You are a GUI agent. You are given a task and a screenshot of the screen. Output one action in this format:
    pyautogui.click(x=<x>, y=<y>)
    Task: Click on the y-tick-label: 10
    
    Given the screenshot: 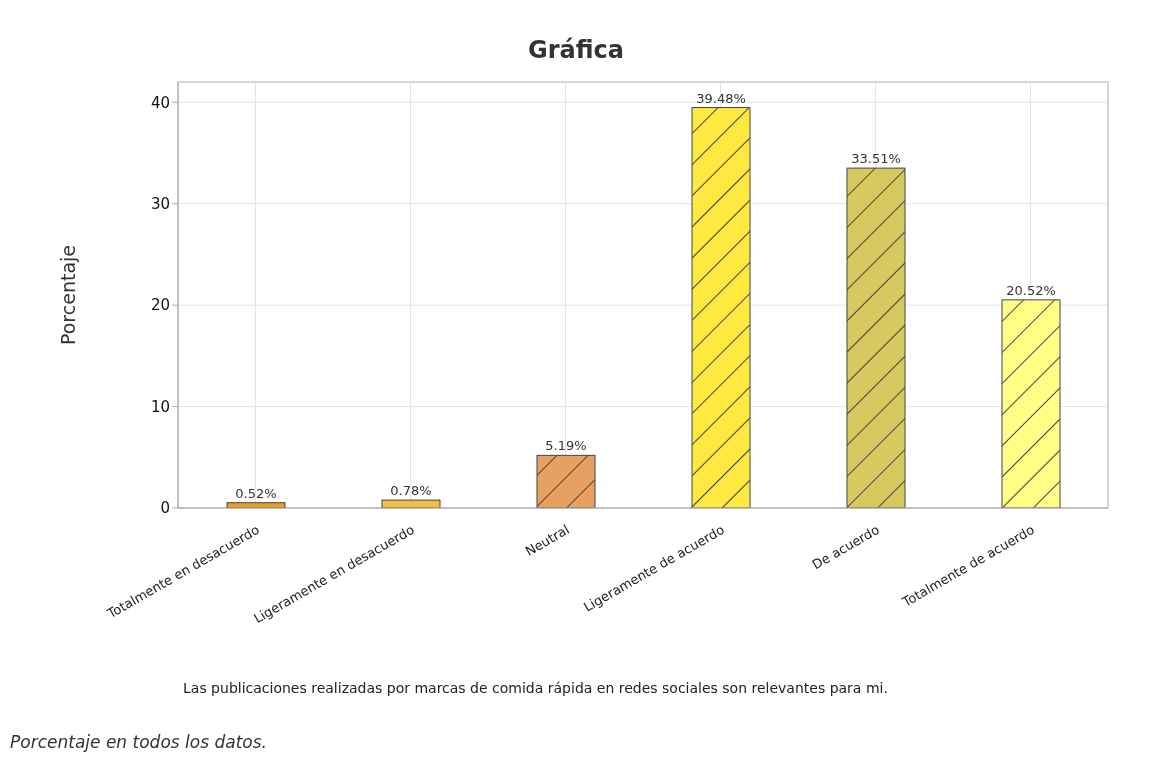 What is the action you would take?
    pyautogui.click(x=160, y=406)
    